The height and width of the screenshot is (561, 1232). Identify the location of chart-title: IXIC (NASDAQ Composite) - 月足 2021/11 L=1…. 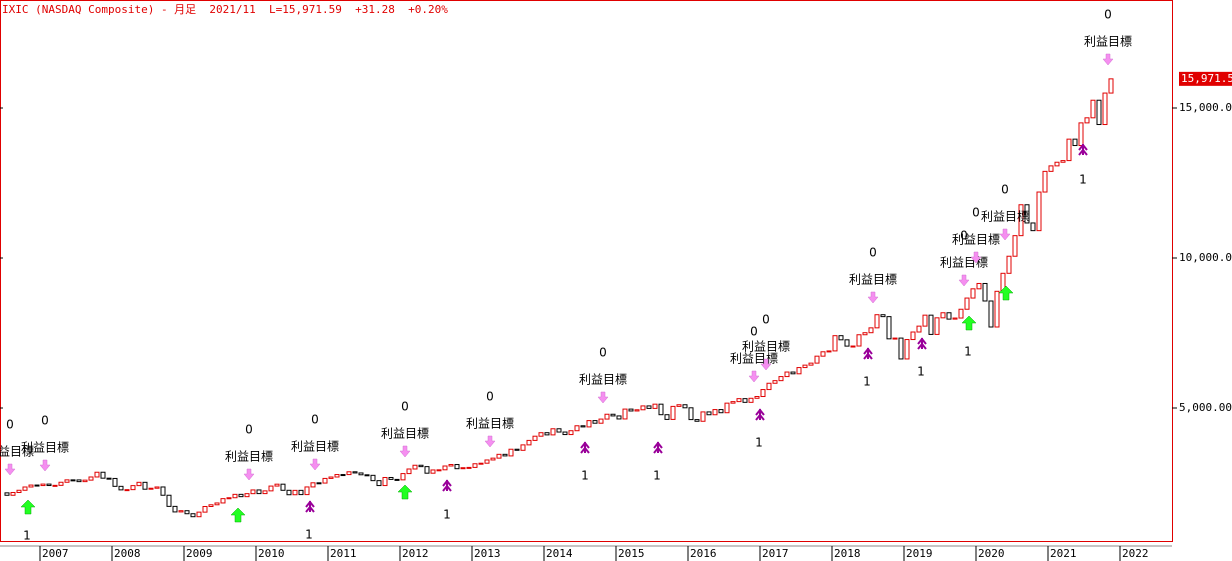
(225, 9).